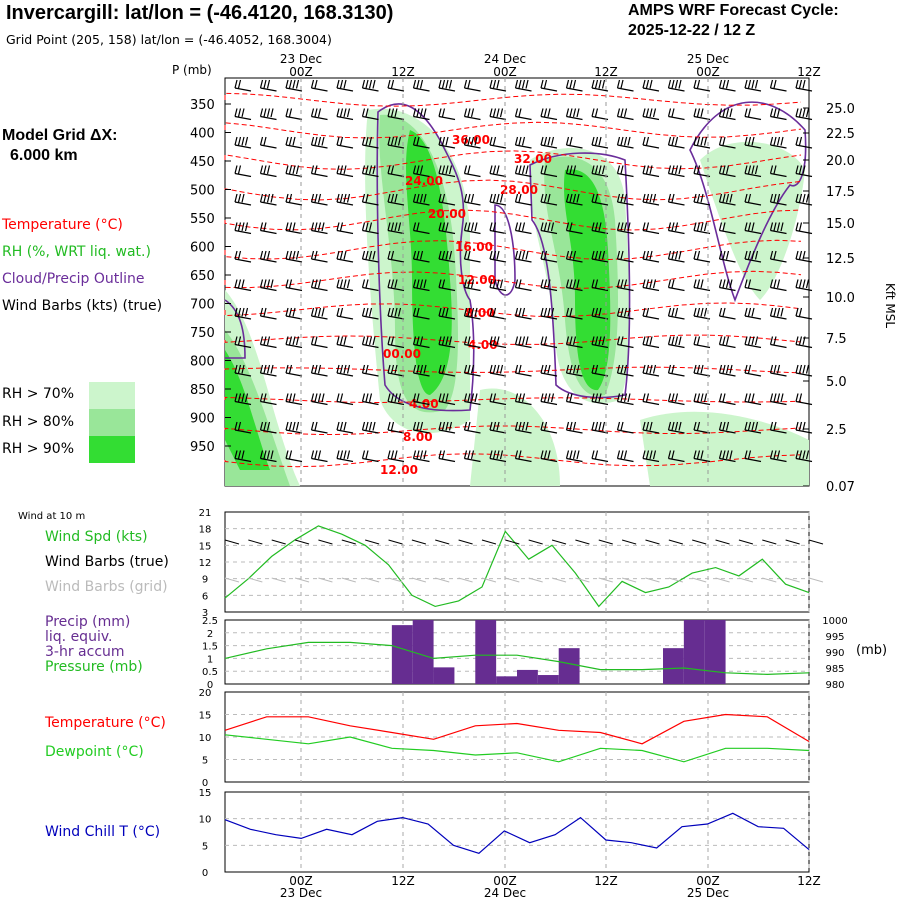  Describe the element at coordinates (205, 846) in the screenshot. I see `windchill-tick-label: 5` at that location.